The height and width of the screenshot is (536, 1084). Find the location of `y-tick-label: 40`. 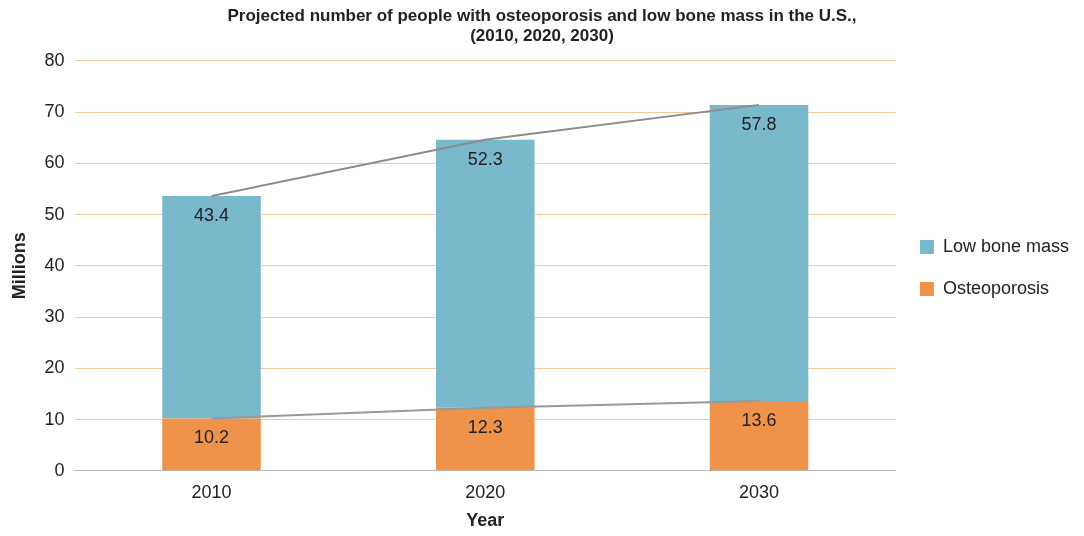

y-tick-label: 40 is located at coordinates (54, 264).